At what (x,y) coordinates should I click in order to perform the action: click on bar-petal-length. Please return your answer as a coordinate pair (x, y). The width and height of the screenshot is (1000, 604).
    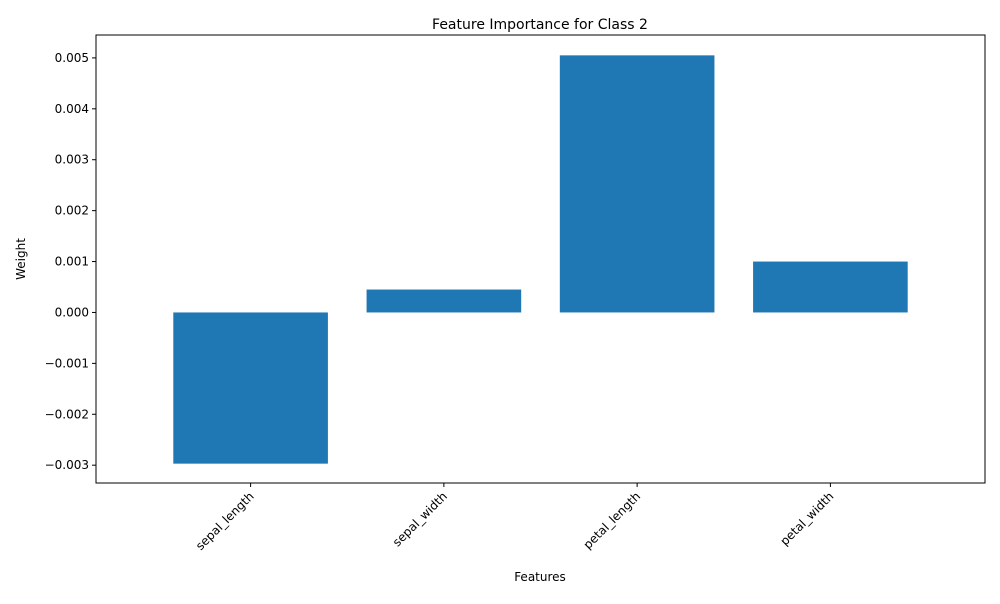
    Looking at the image, I should click on (637, 184).